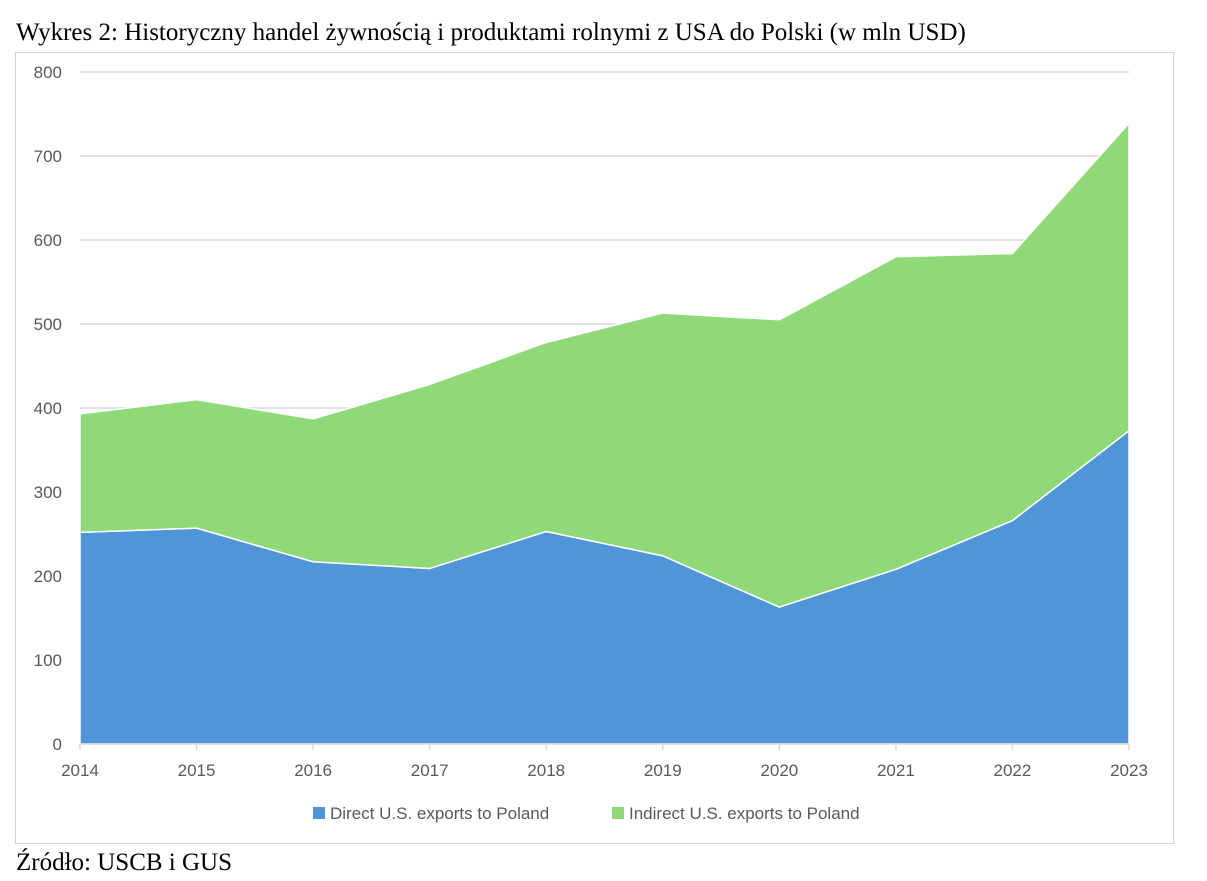 Image resolution: width=1207 pixels, height=881 pixels. Describe the element at coordinates (48, 660) in the screenshot. I see `y-tick-label: 100` at that location.